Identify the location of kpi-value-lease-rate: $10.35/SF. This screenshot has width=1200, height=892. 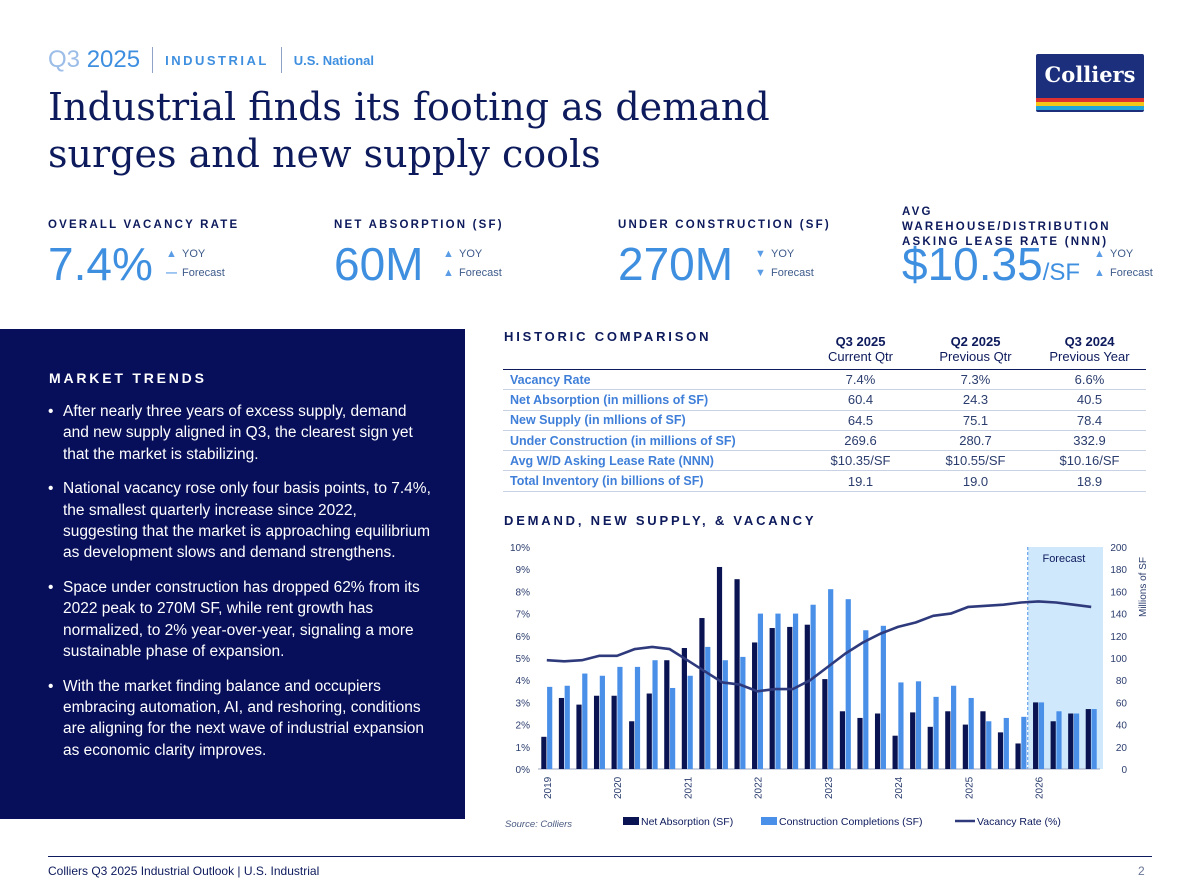
(991, 268).